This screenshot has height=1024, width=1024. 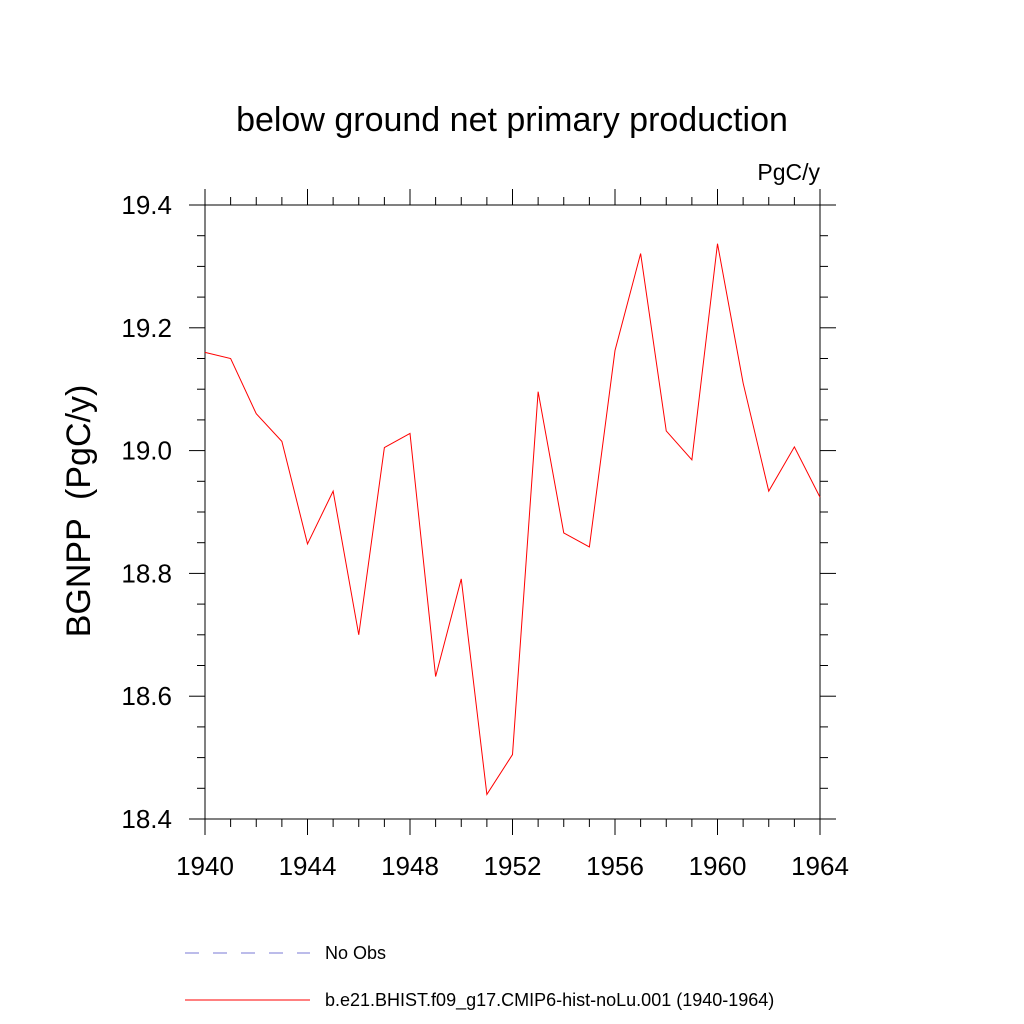 What do you see at coordinates (308, 866) in the screenshot?
I see `x-tick-label: 1944` at bounding box center [308, 866].